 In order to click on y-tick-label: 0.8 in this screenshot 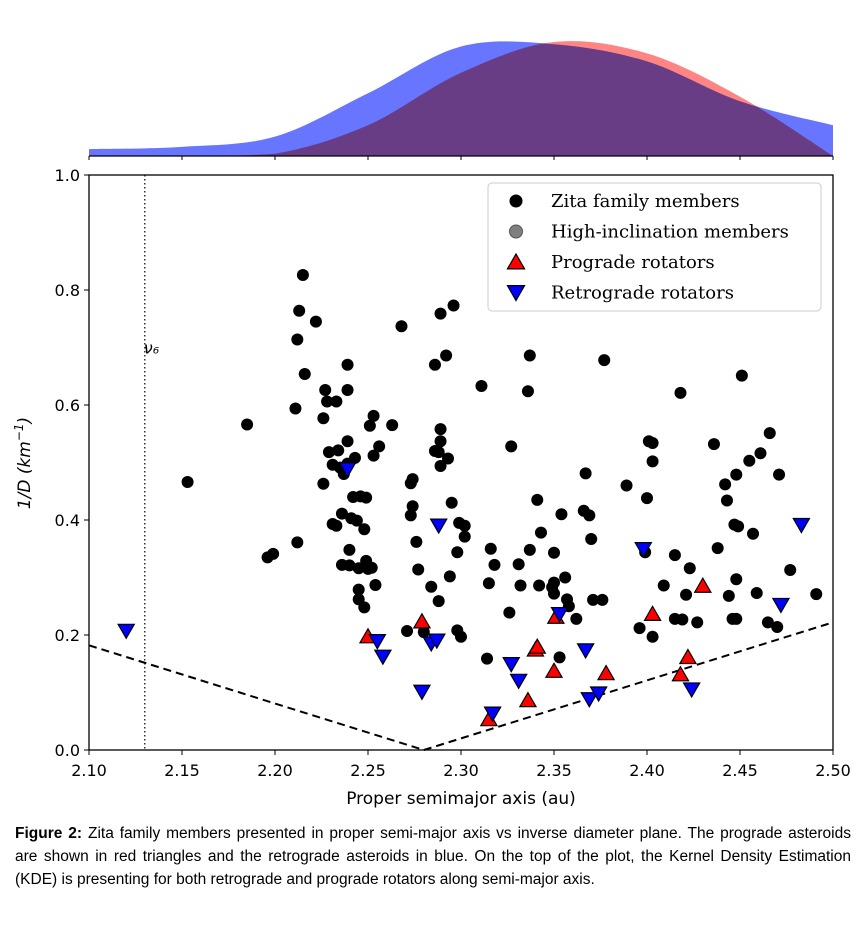, I will do `click(67, 290)`.